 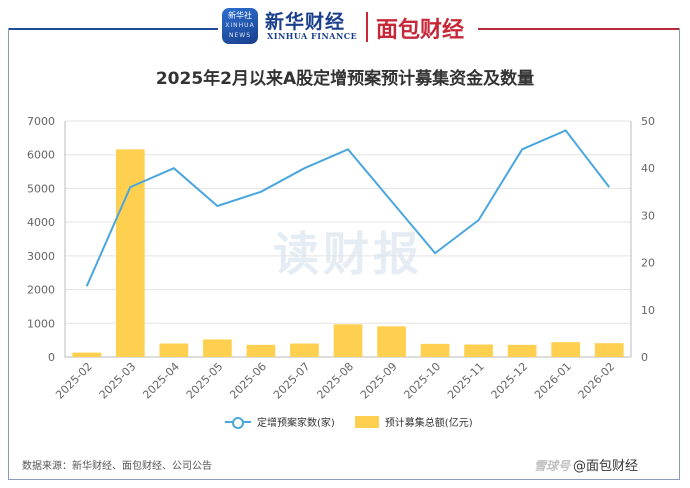 I want to click on y-right-tick-label: 10, so click(x=648, y=310).